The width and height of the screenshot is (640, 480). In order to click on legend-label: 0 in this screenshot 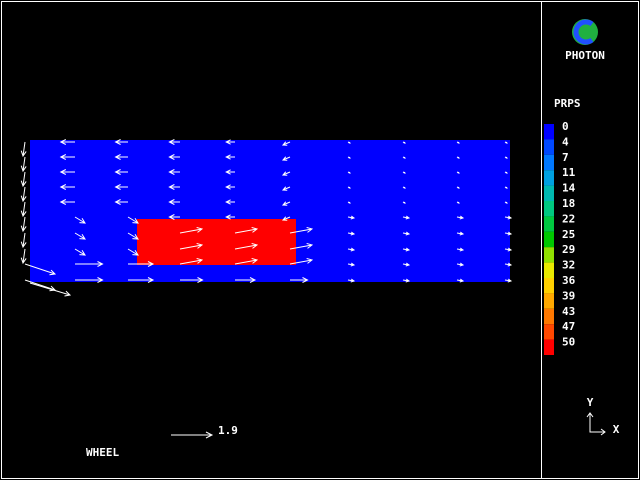, I will do `click(565, 126)`.